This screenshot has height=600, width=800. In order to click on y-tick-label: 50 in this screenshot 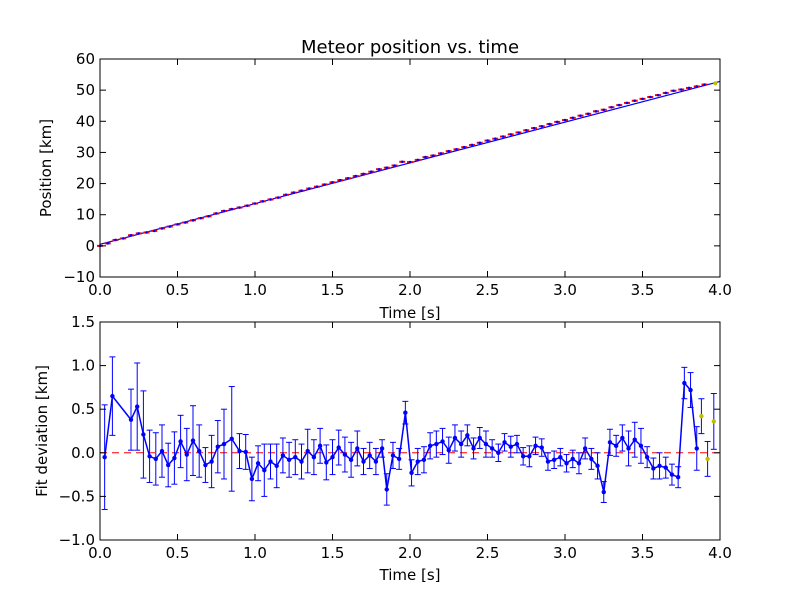, I will do `click(85, 90)`.